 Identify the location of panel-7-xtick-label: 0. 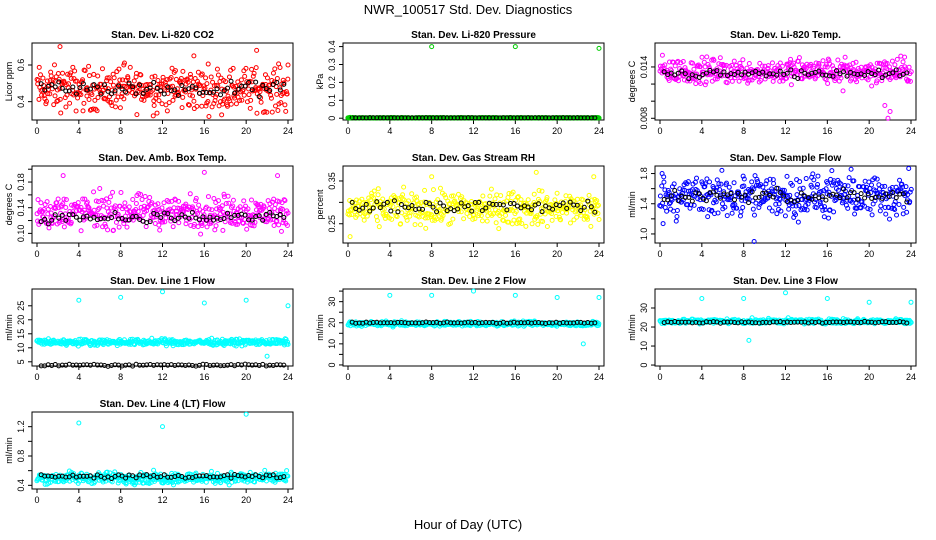
(36, 377).